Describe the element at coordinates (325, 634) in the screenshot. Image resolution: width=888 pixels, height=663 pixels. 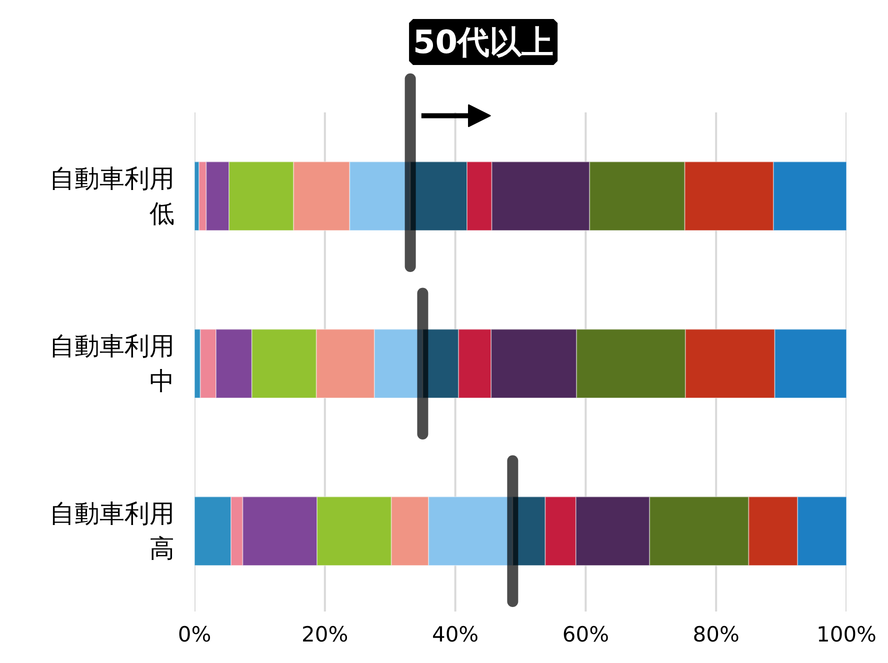
I see `x-tick-label: 20%` at that location.